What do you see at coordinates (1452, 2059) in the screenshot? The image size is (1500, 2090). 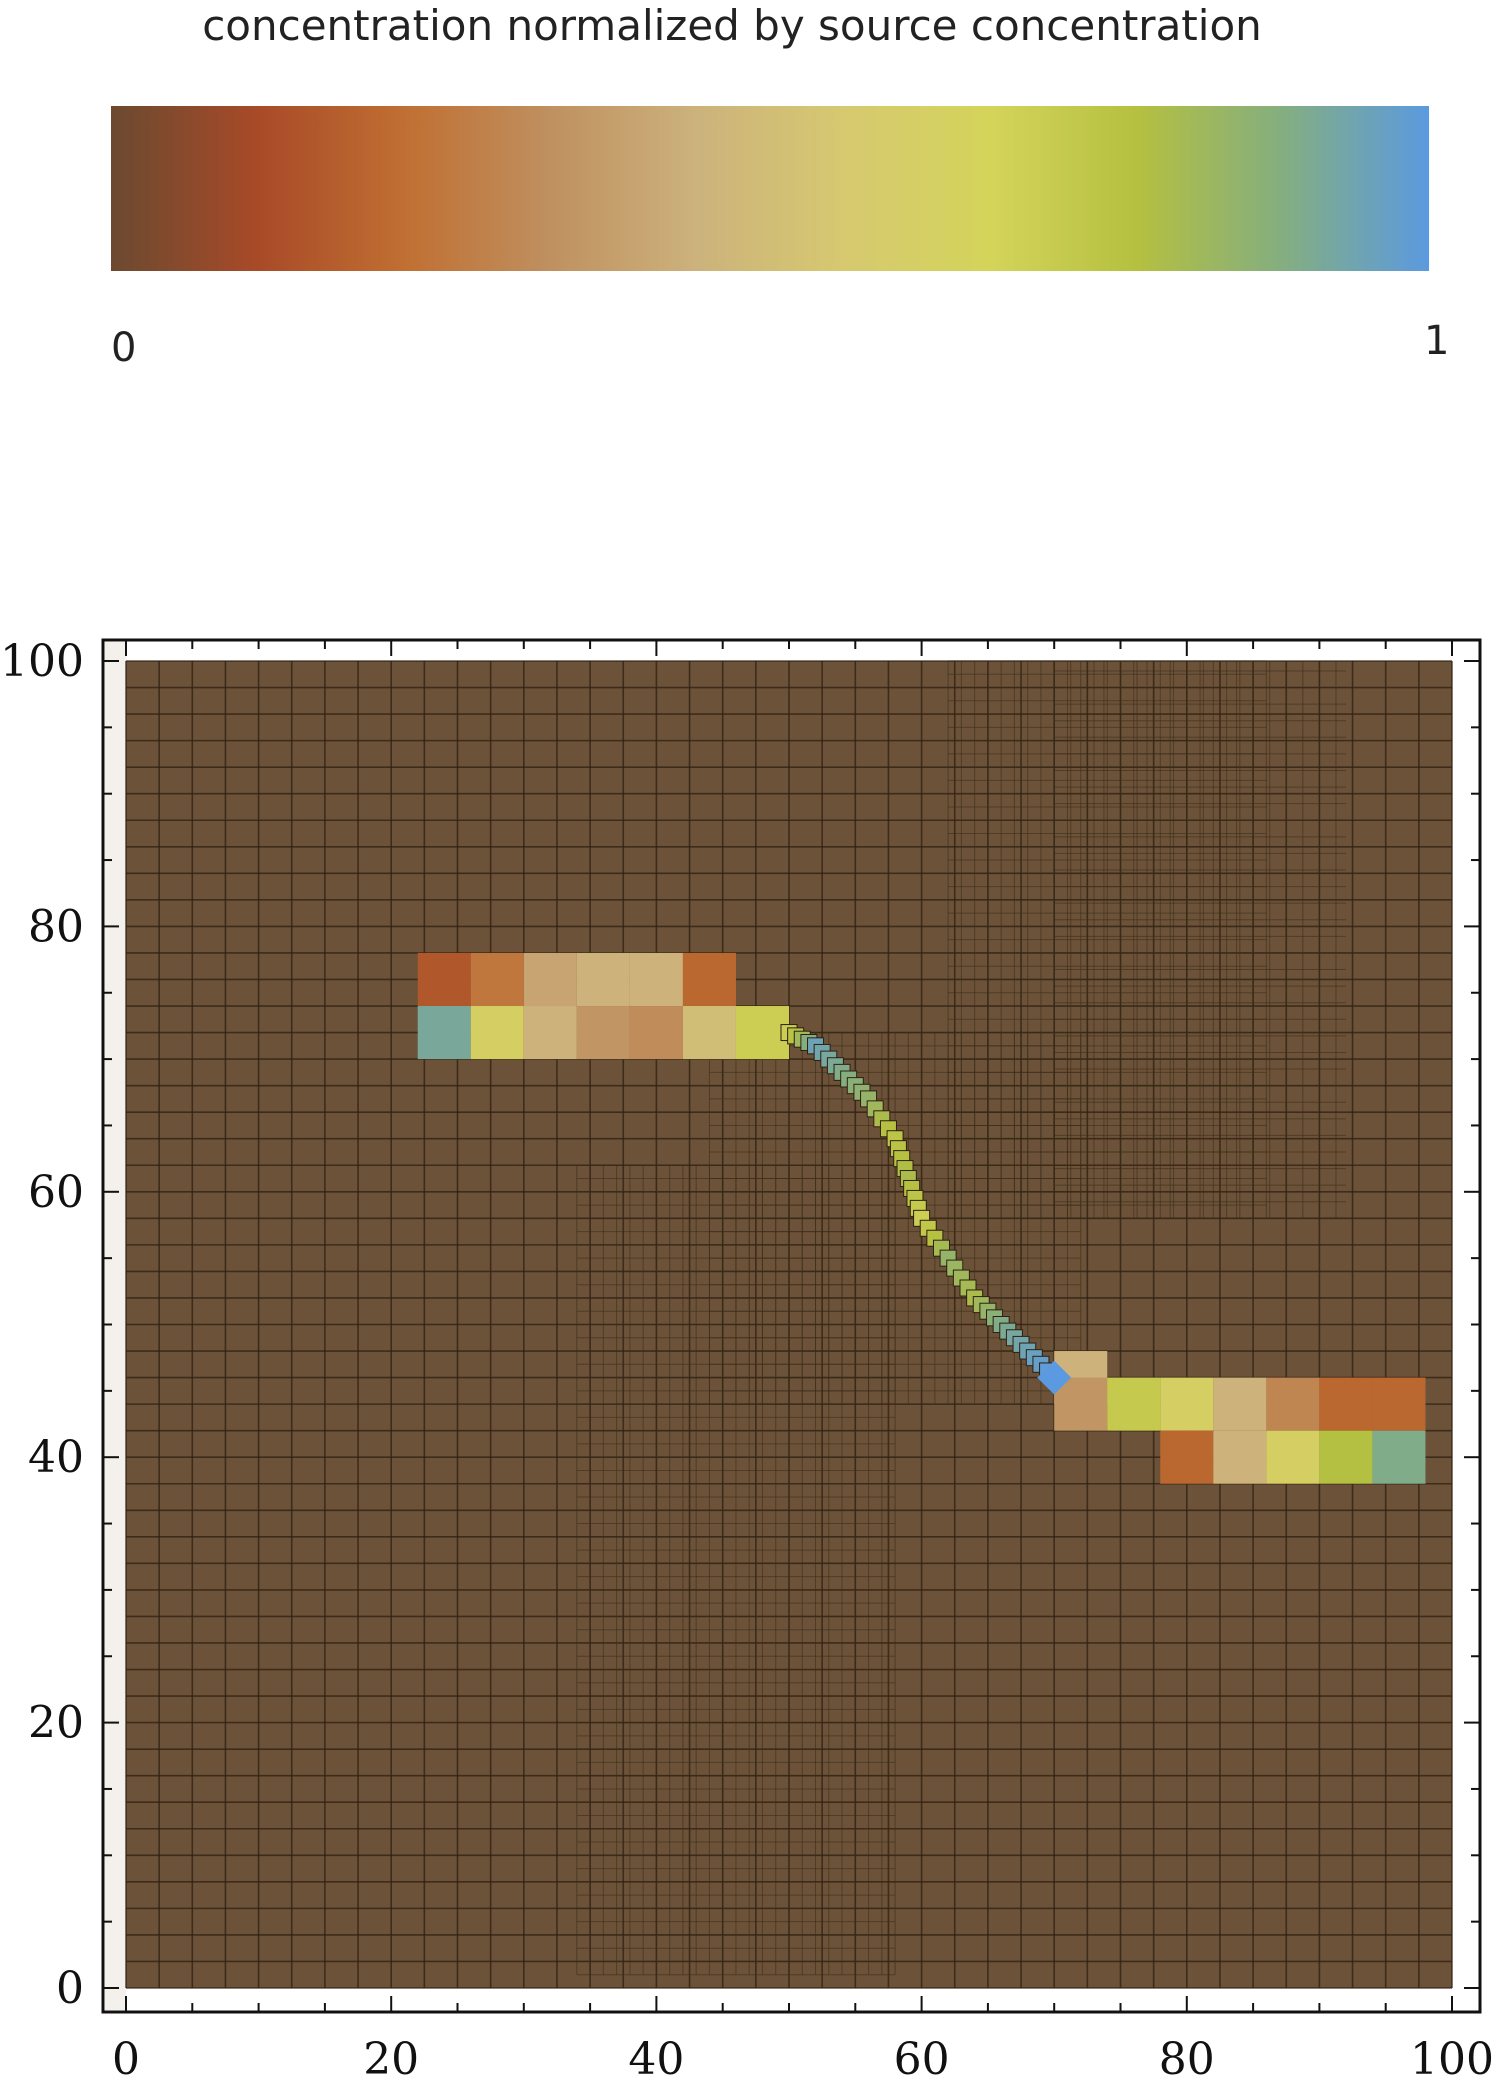 I see `x-tick-label: 100` at bounding box center [1452, 2059].